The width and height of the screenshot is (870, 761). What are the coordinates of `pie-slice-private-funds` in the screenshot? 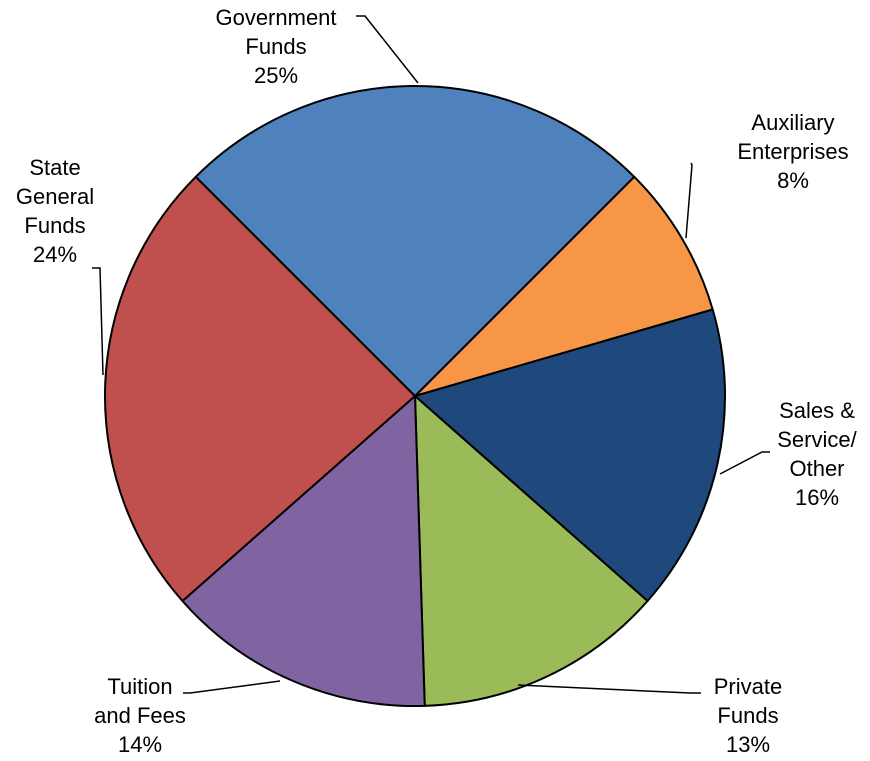 It's located at (531, 551).